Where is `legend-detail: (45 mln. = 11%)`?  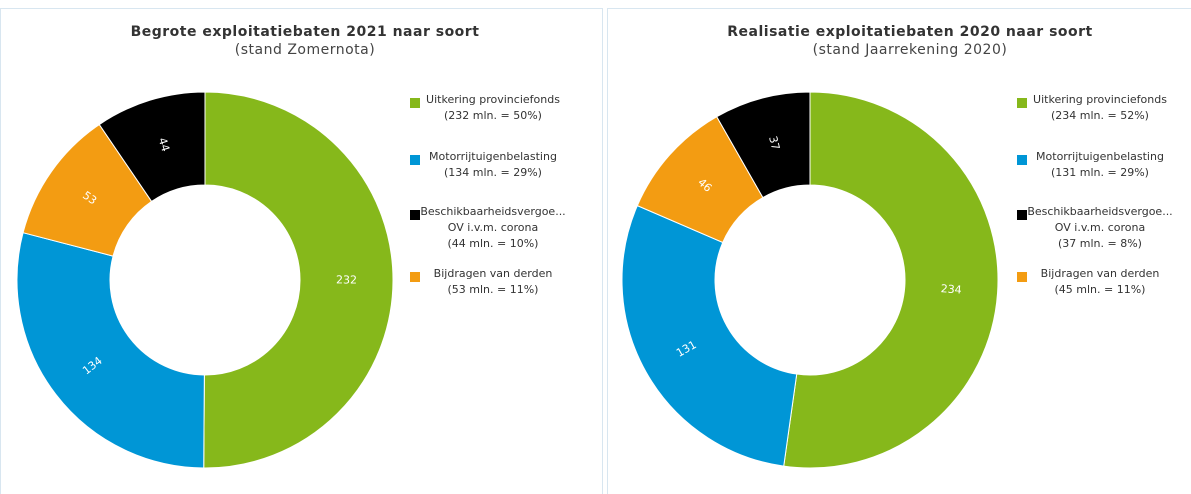
legend-detail: (45 mln. = 11%) is located at coordinates (1100, 289).